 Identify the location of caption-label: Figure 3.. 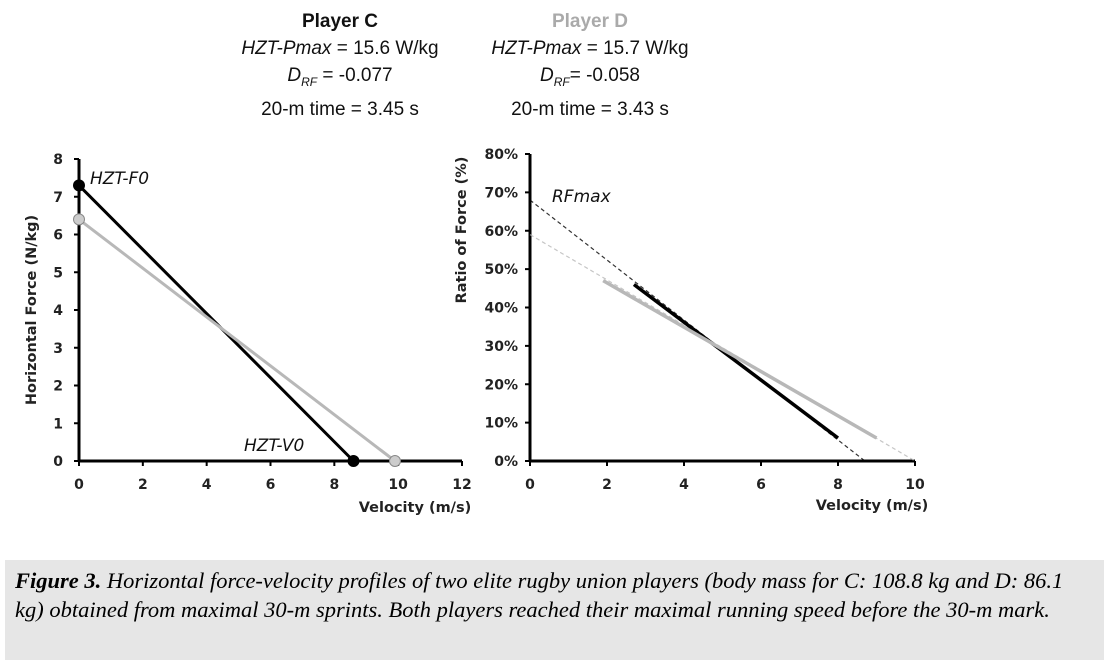
(58, 580).